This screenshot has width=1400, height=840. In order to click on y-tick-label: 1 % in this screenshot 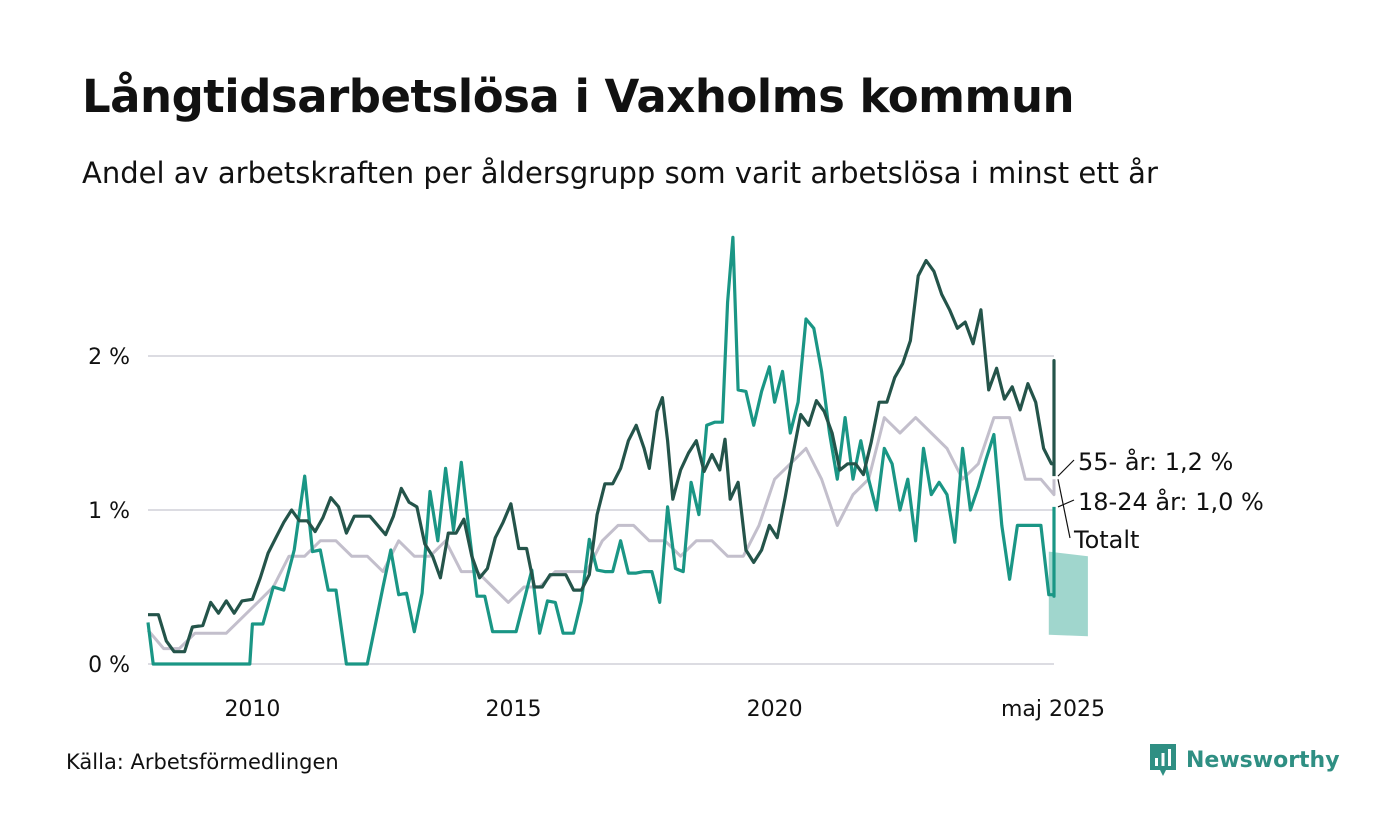, I will do `click(109, 511)`.